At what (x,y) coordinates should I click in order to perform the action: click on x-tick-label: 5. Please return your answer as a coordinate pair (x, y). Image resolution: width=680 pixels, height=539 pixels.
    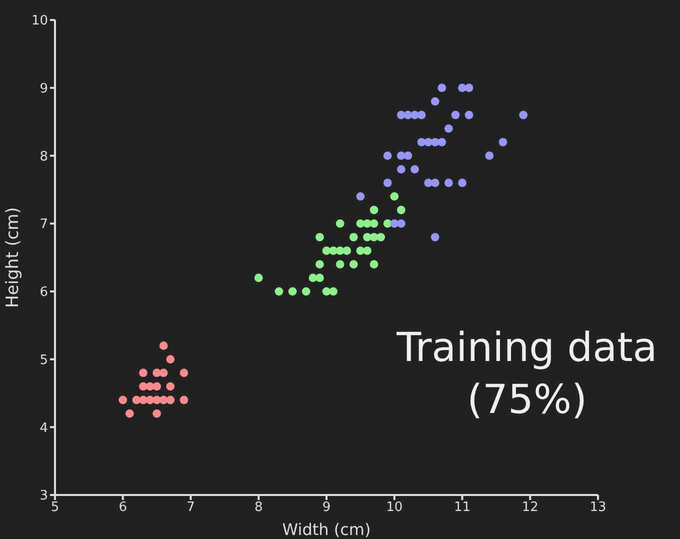
    Looking at the image, I should click on (55, 508).